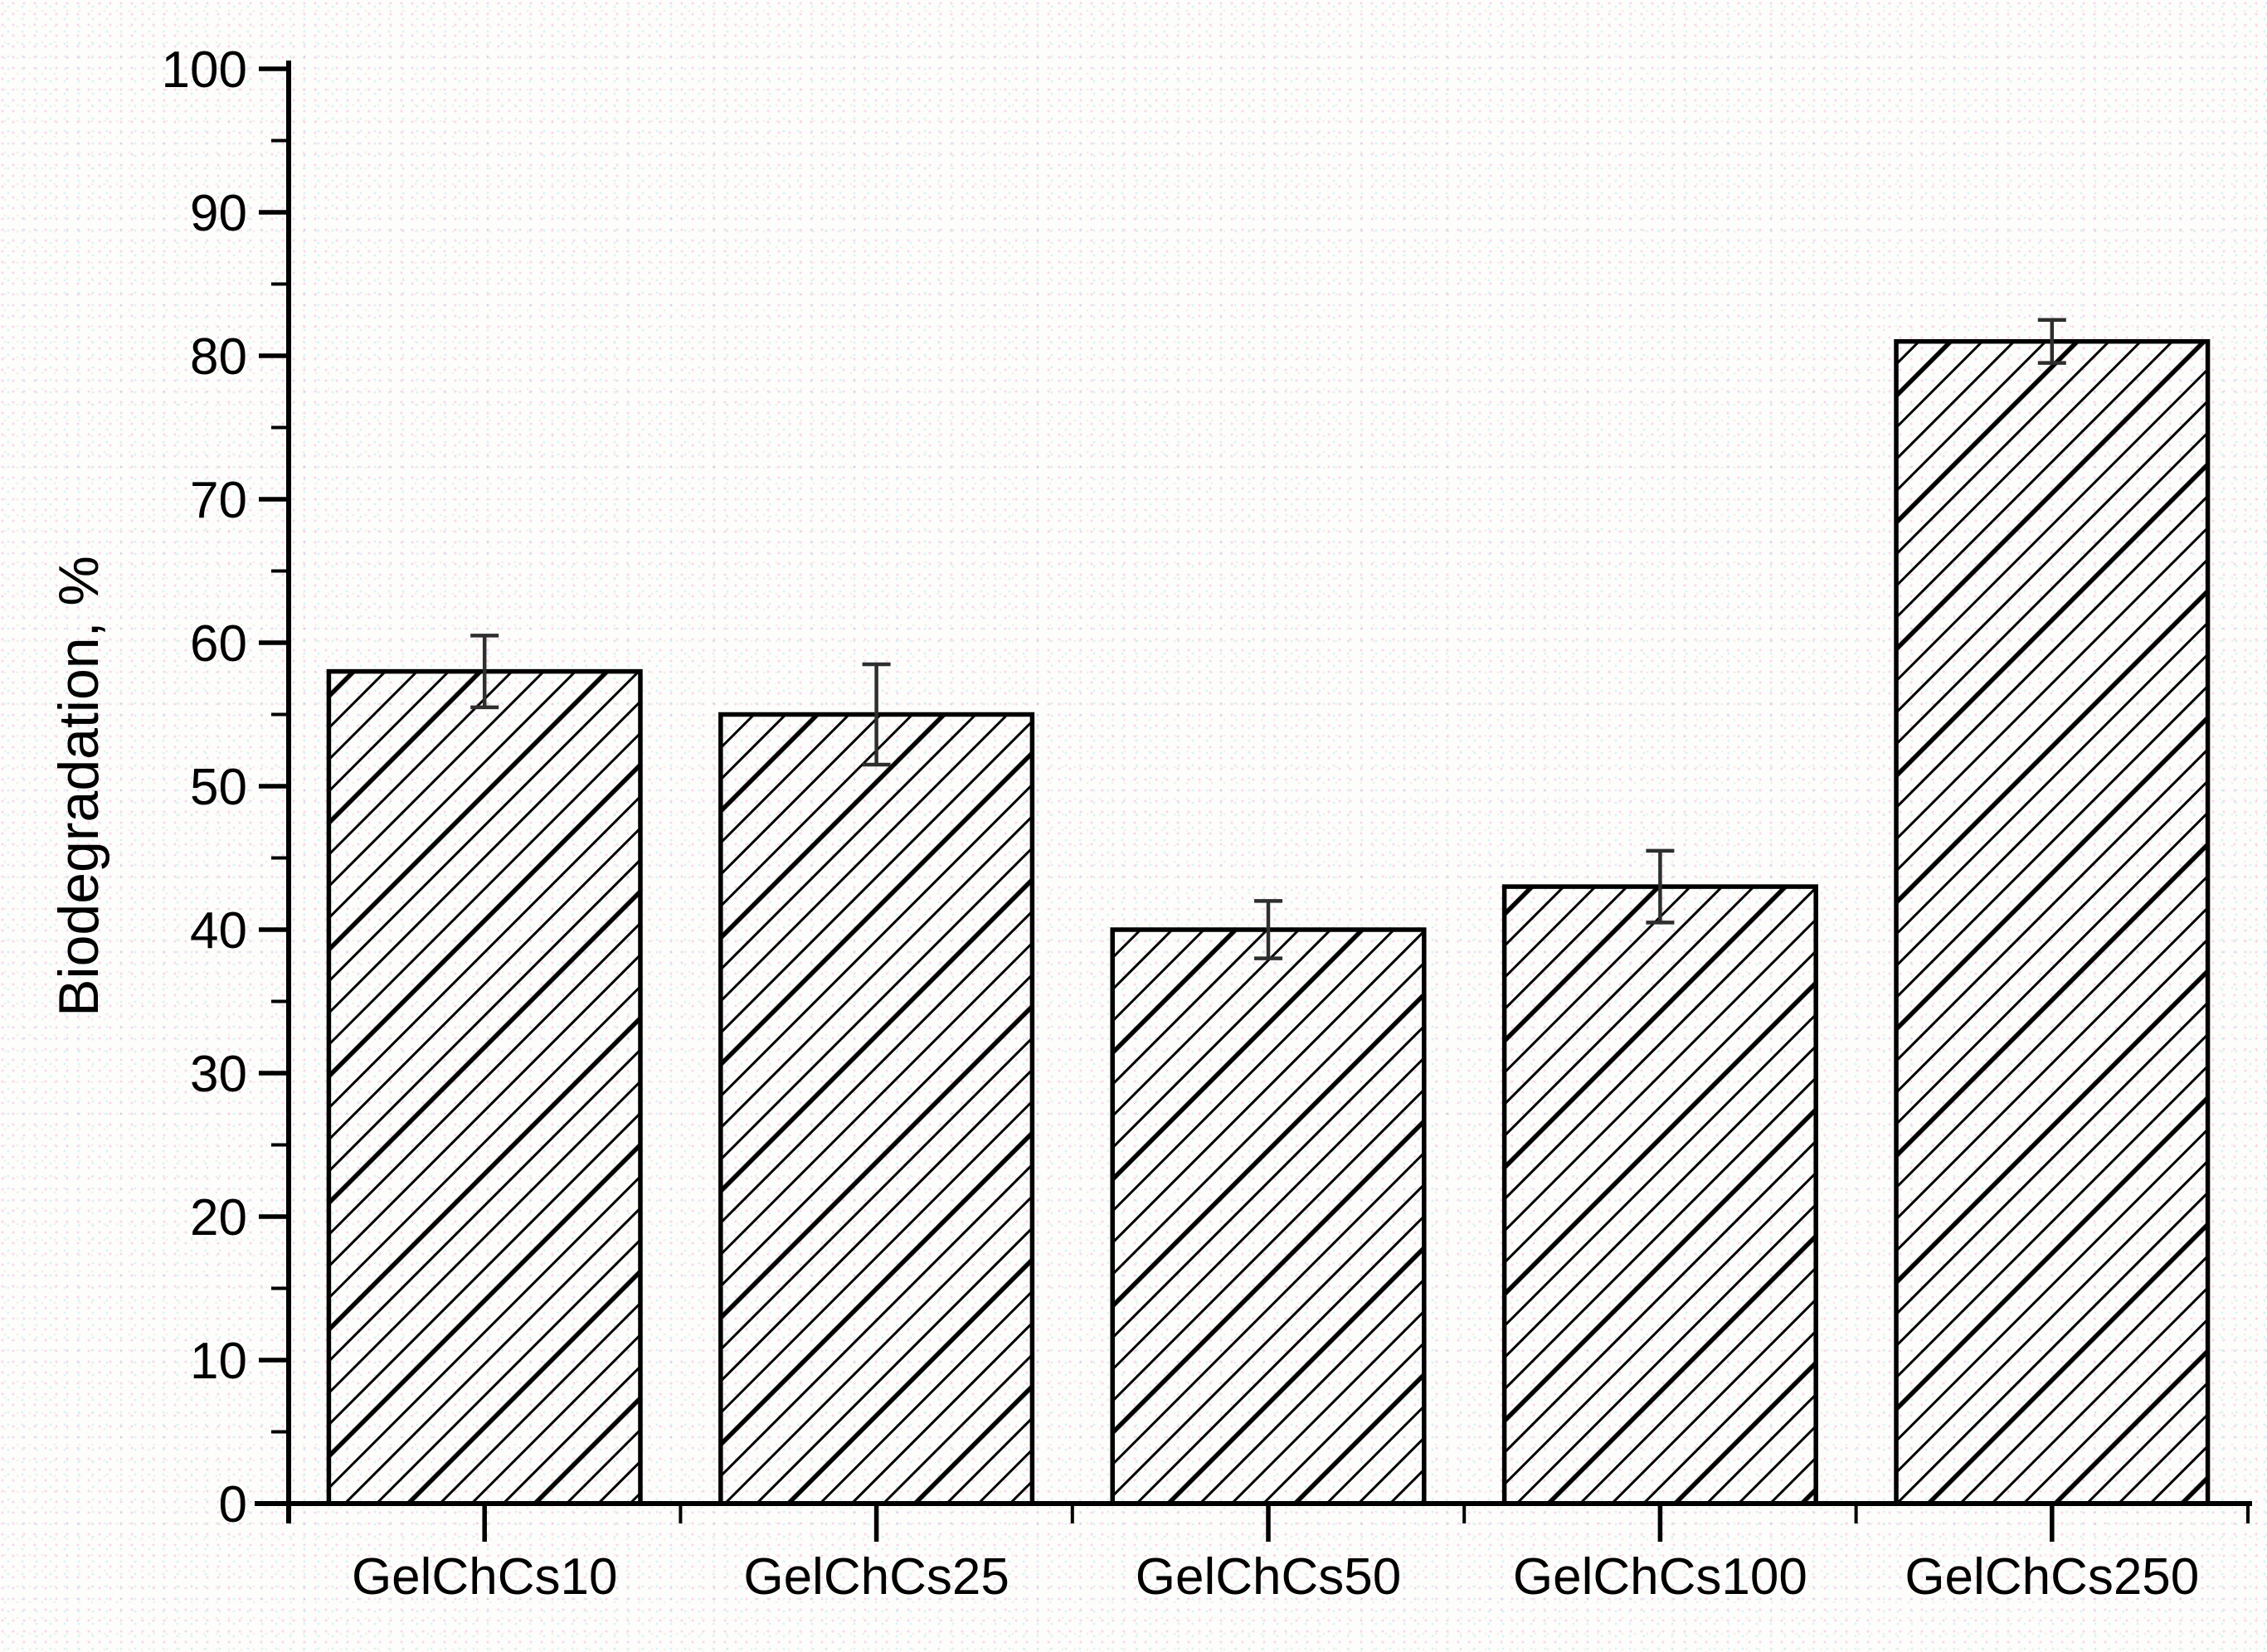 This screenshot has width=2267, height=1652. What do you see at coordinates (2051, 341) in the screenshot?
I see `error-bar-GelChCs250` at bounding box center [2051, 341].